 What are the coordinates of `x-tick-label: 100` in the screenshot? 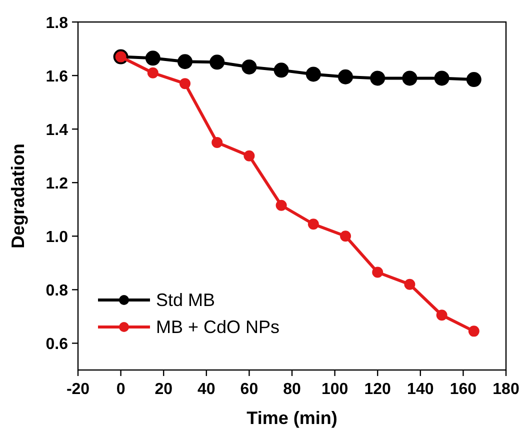 It's located at (334, 389).